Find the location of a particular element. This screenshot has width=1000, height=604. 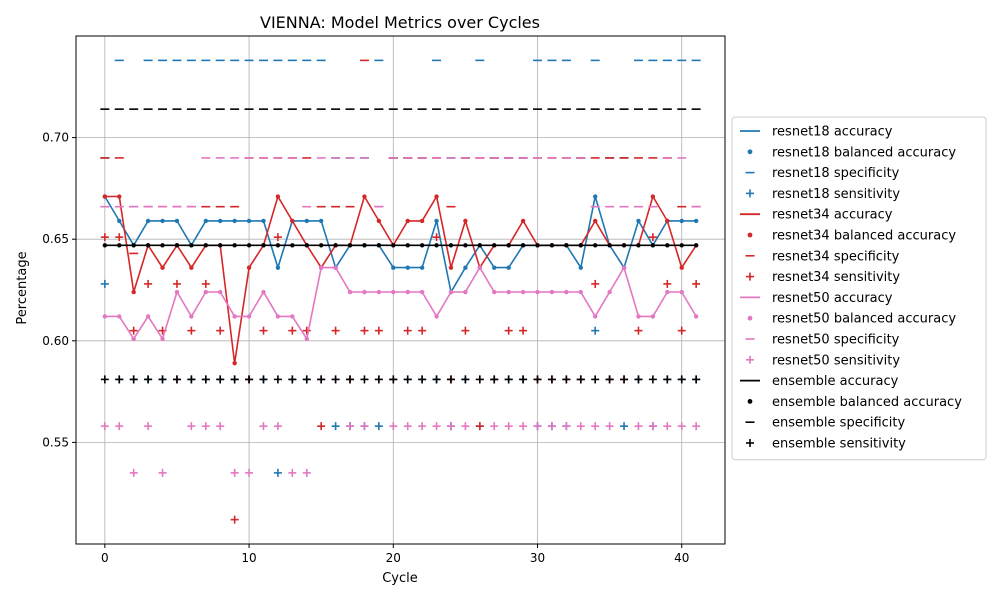

resnet18-accuracy-line is located at coordinates (400, 245).